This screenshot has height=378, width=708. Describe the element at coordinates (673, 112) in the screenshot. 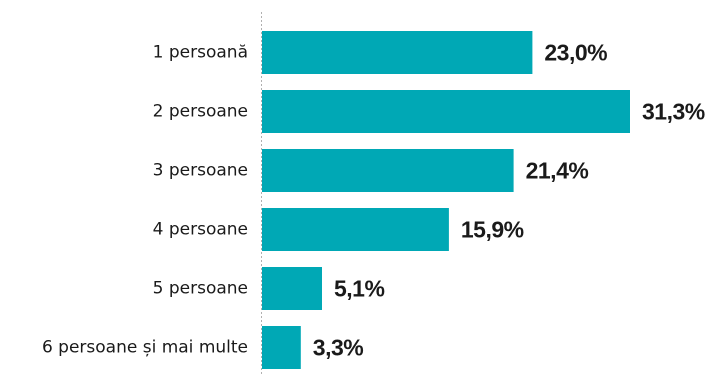

I see `data-label: 31,3%` at that location.